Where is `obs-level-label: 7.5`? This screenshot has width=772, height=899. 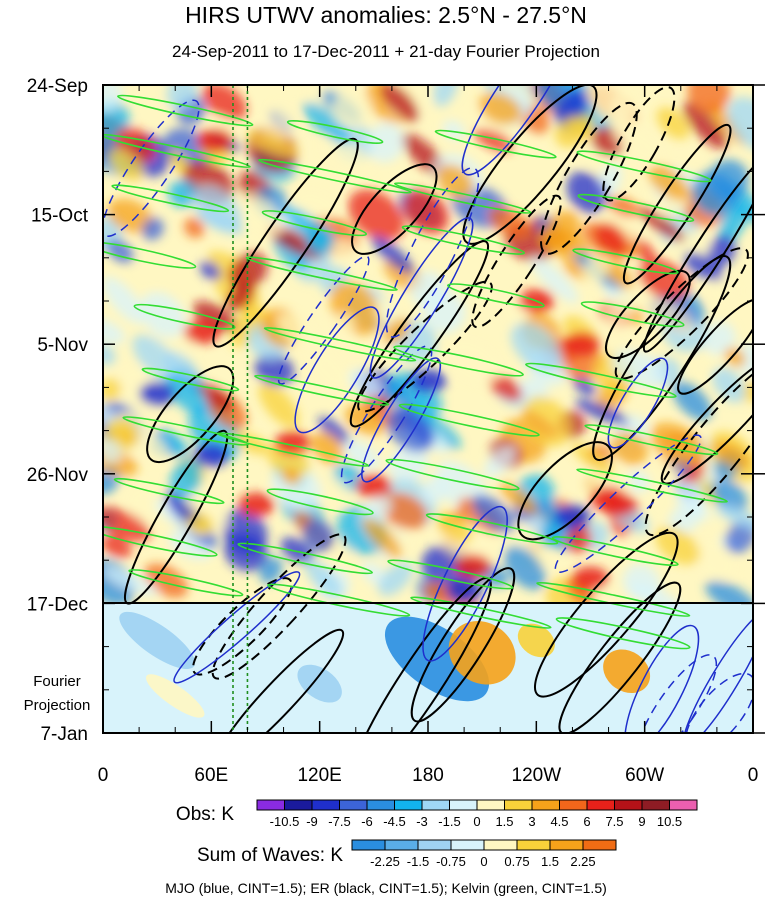 obs-level-label: 7.5 is located at coordinates (614, 821).